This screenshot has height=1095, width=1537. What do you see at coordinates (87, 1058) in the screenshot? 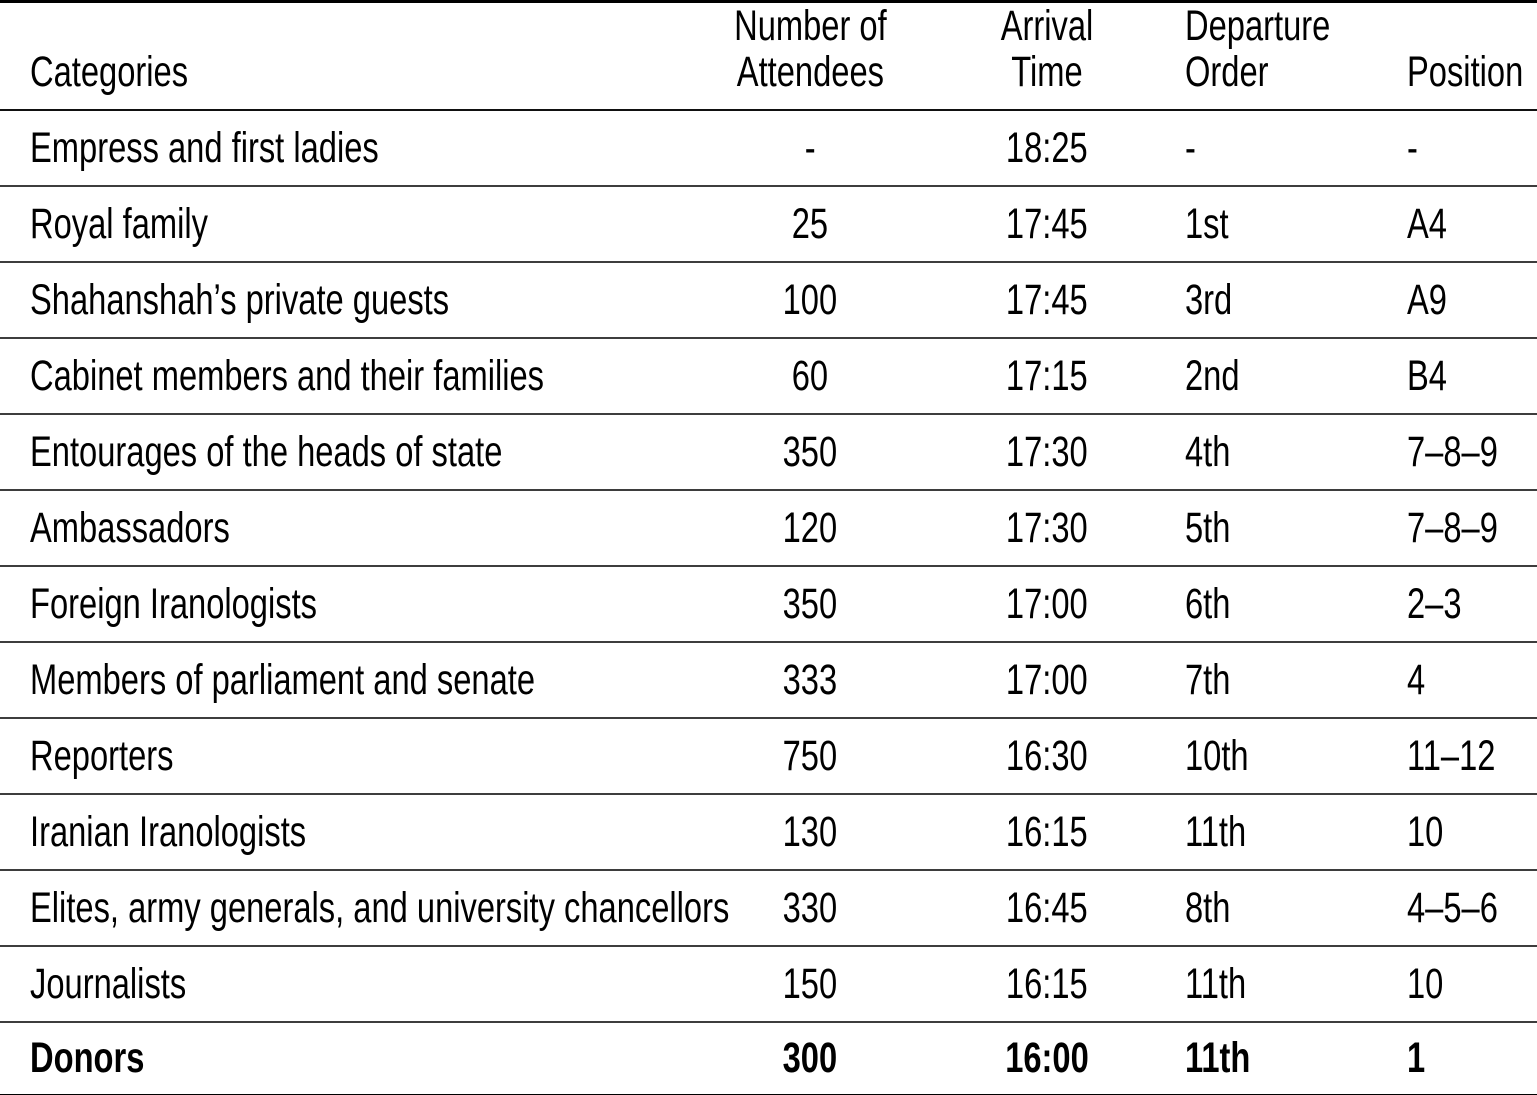
I see `category-value: Donors` at bounding box center [87, 1058].